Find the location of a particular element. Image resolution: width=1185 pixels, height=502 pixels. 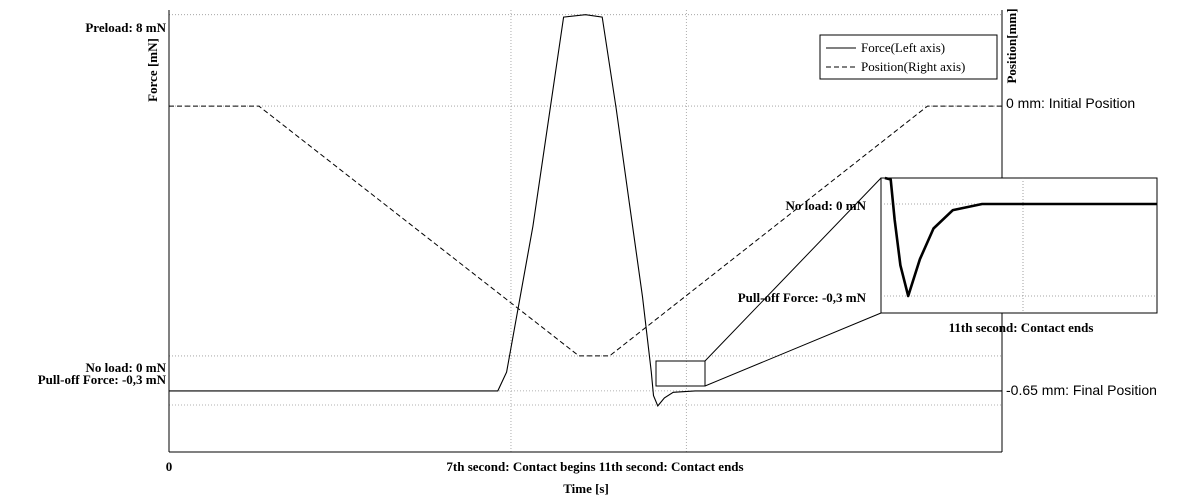

right-axis-title: Position[mm] is located at coordinates (1011, 45).